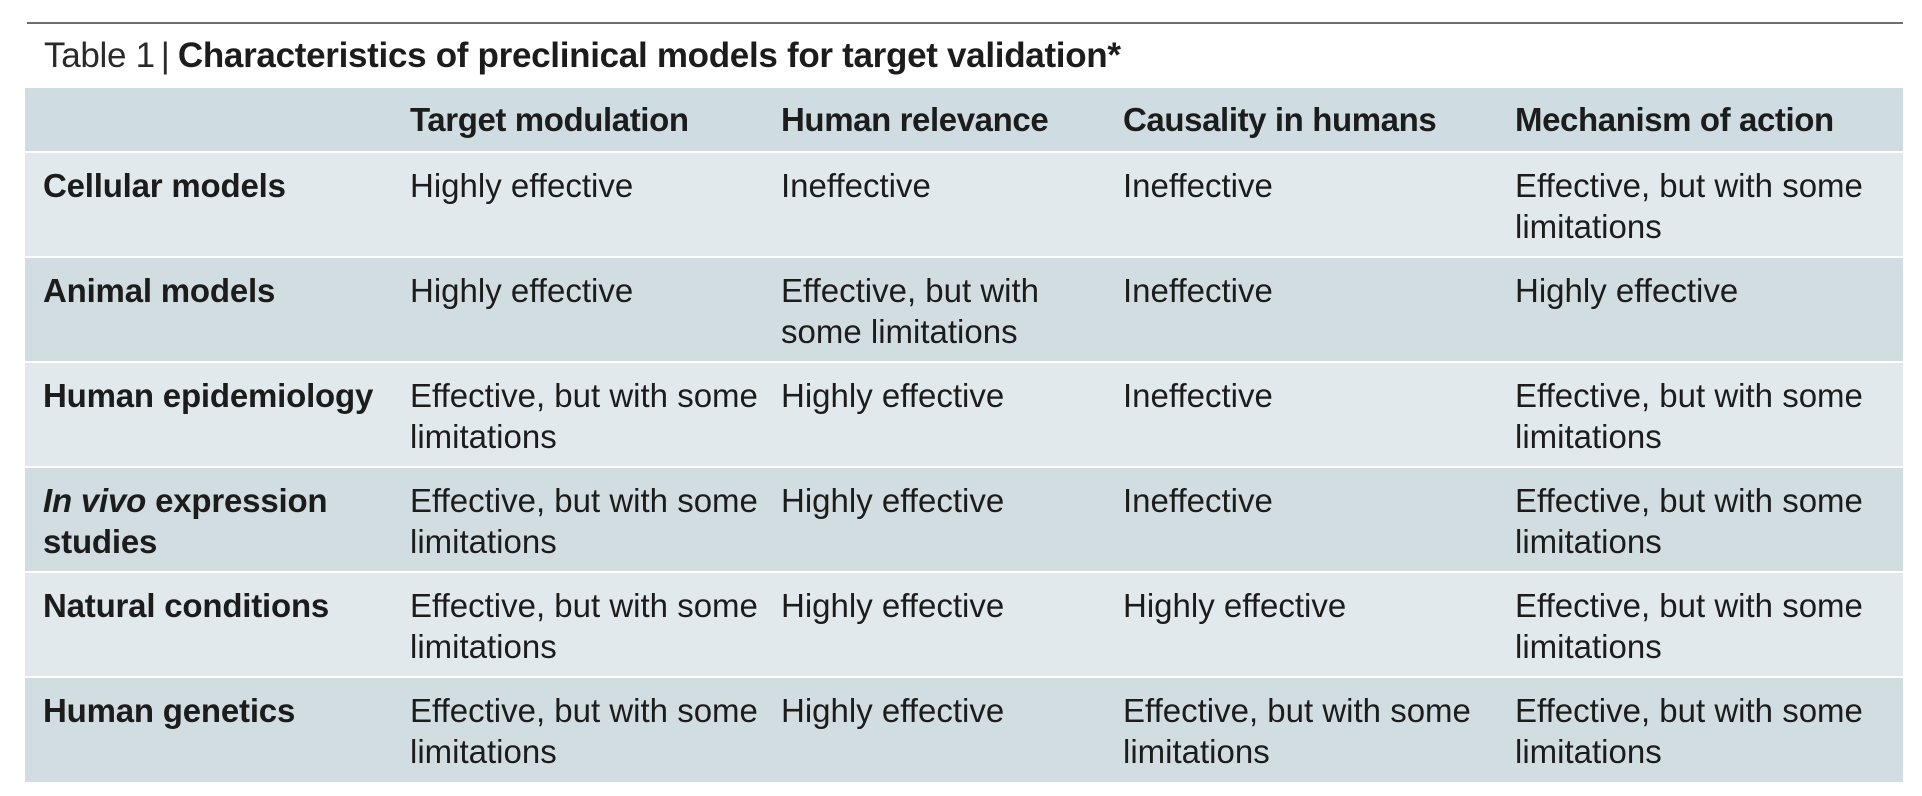 This screenshot has height=796, width=1922. Describe the element at coordinates (186, 605) in the screenshot. I see `row-label-natural-conditions: Natural conditions` at that location.